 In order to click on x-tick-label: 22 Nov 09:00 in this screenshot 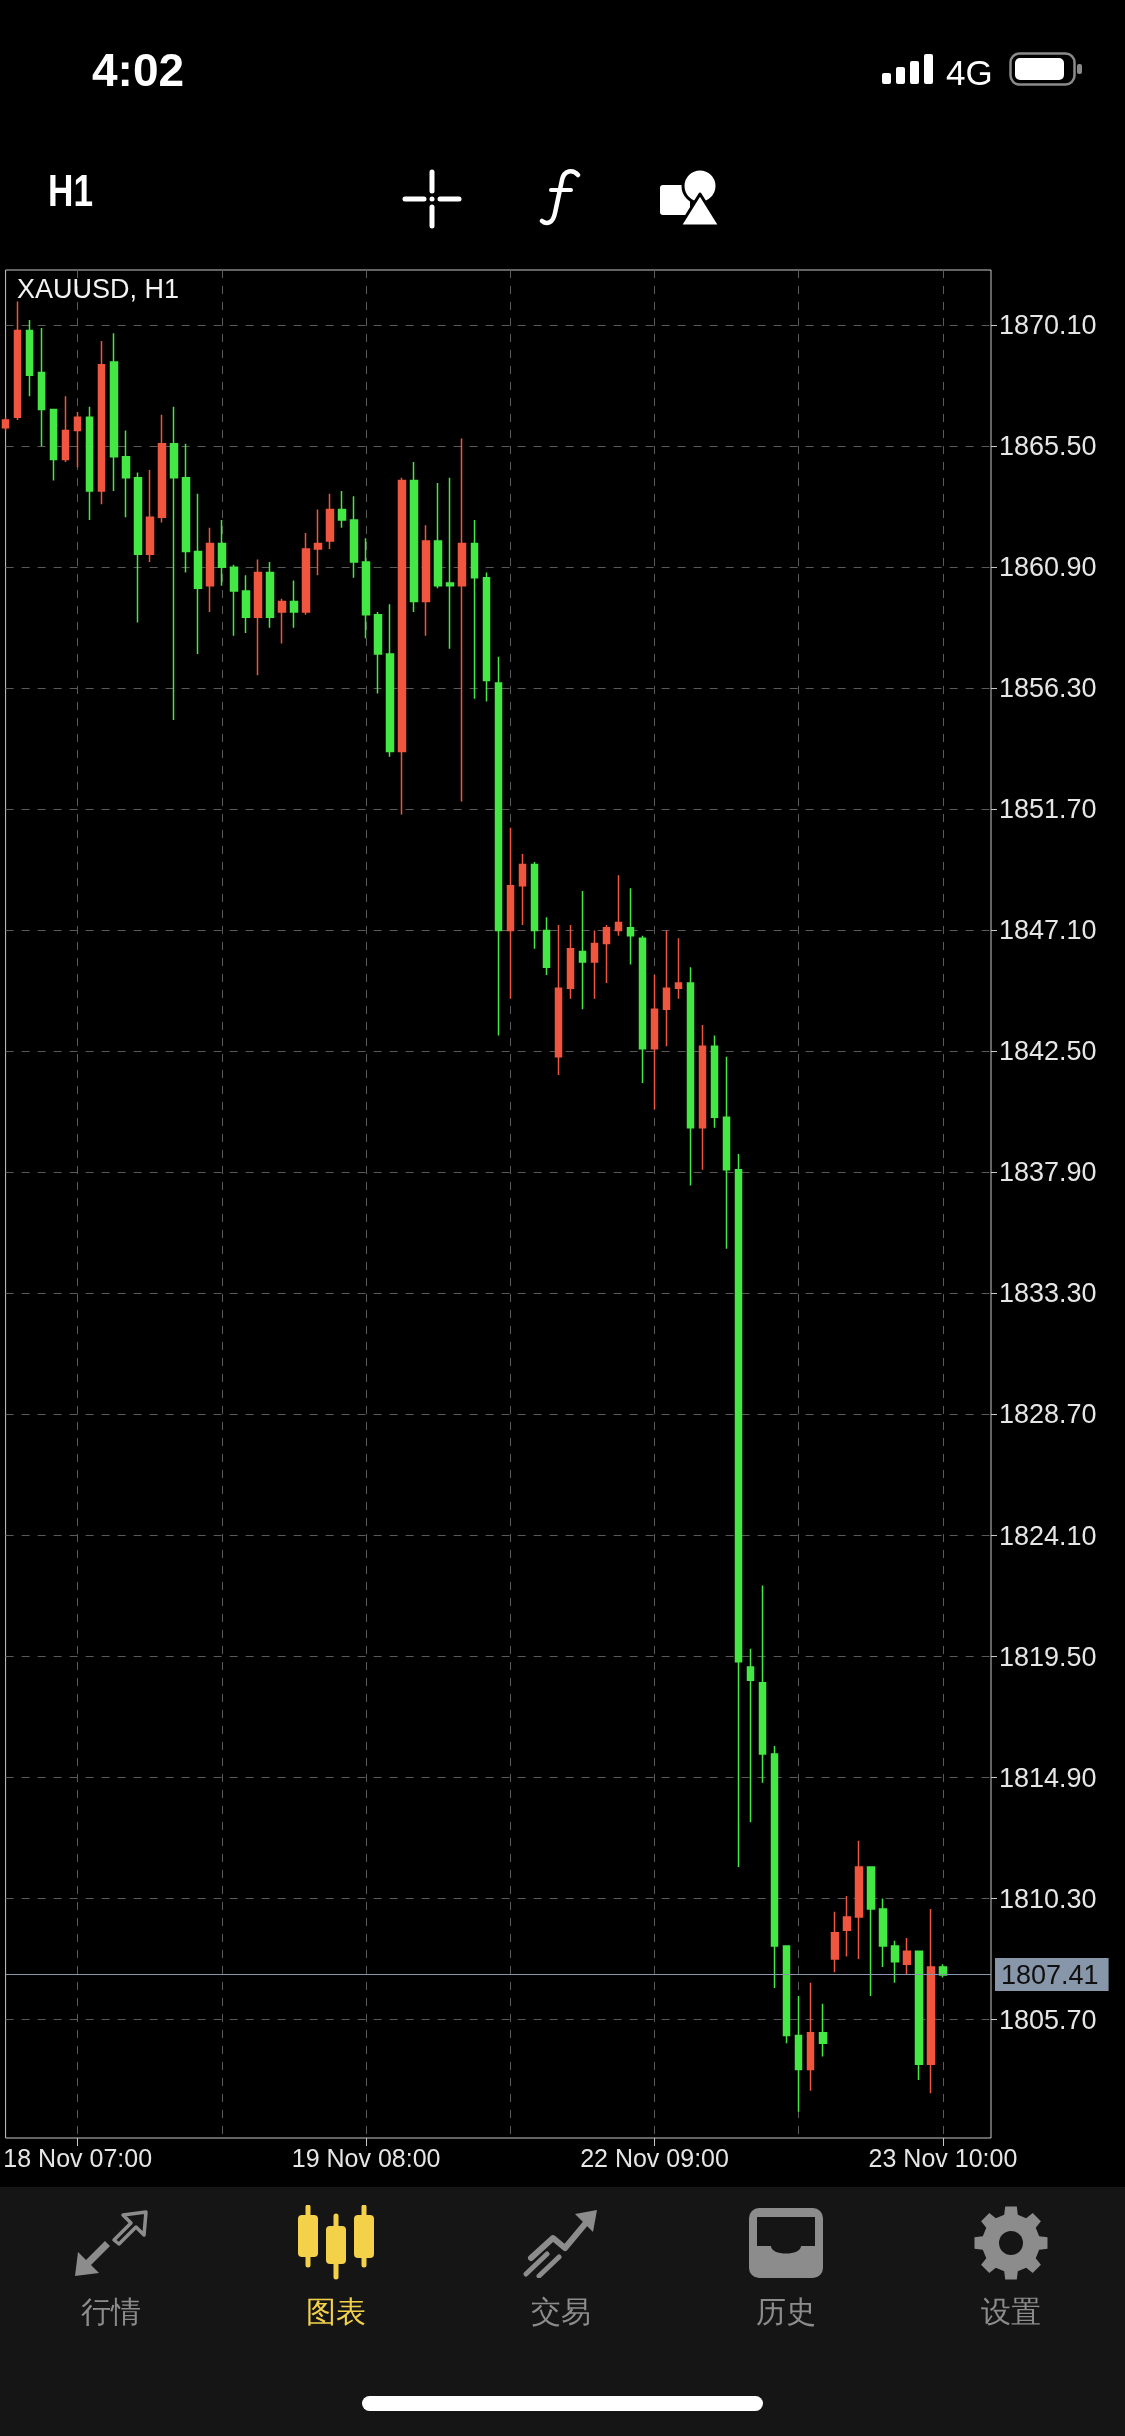, I will do `click(654, 2157)`.